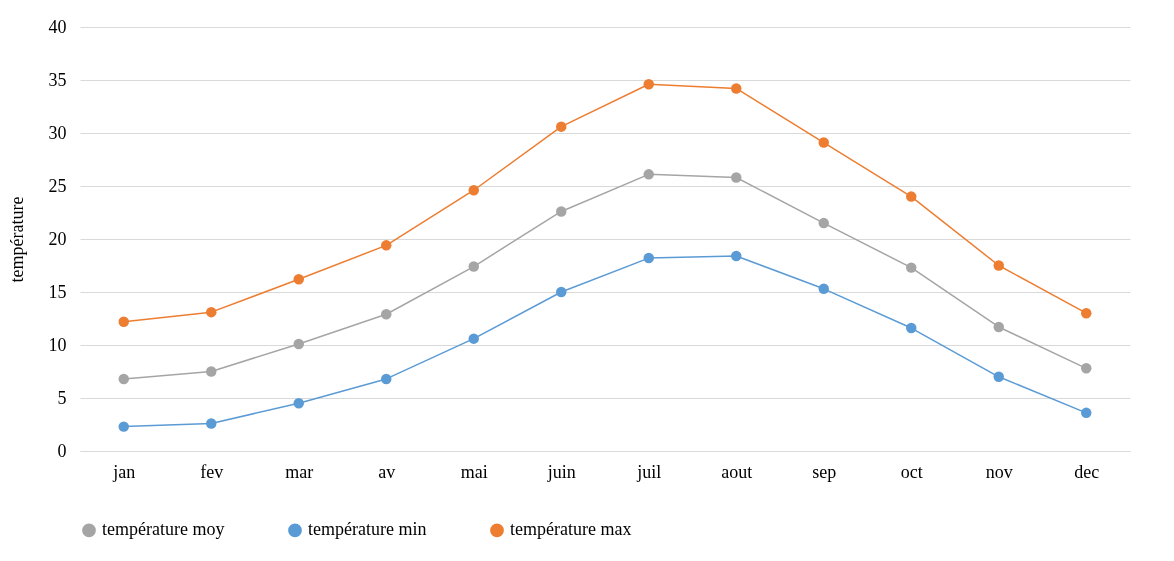 The height and width of the screenshot is (561, 1174). What do you see at coordinates (649, 471) in the screenshot?
I see `x-tick-label: juil` at bounding box center [649, 471].